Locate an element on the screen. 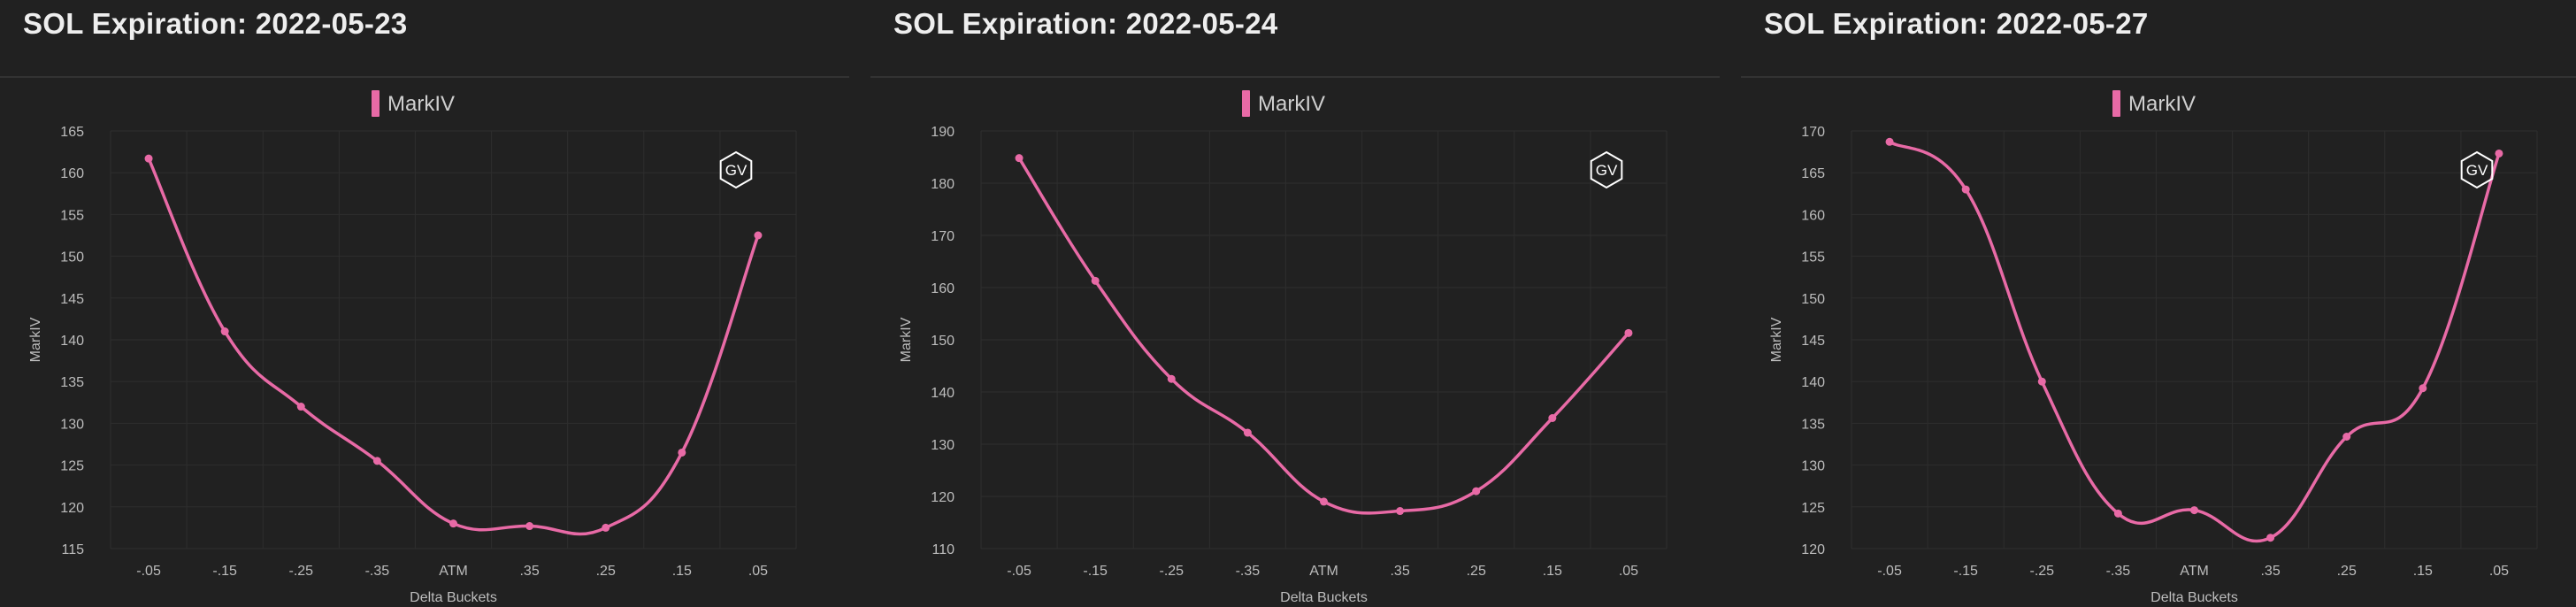 The image size is (2576, 607). panel-title: SOL Expiration: 2022-05-23 is located at coordinates (215, 23).